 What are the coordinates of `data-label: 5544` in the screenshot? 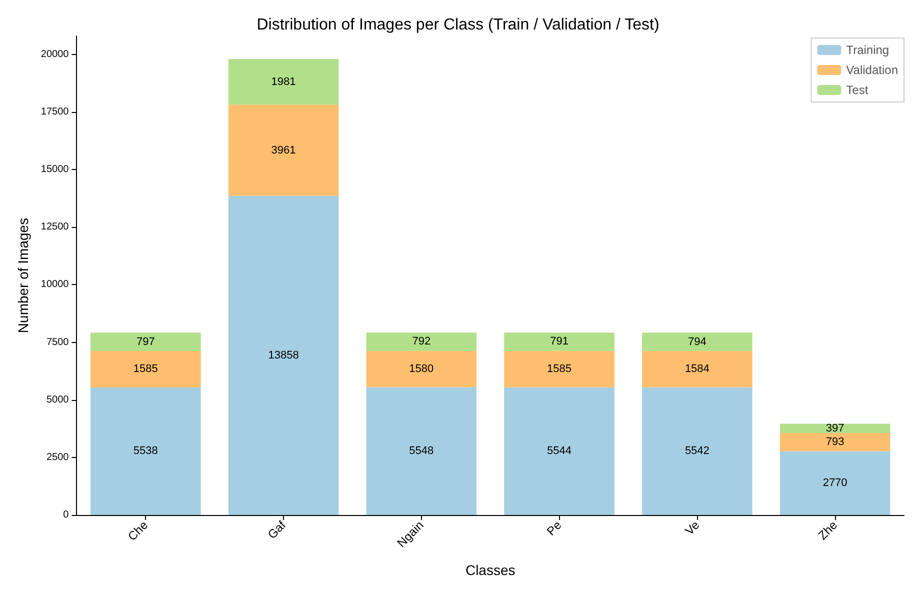 It's located at (559, 451).